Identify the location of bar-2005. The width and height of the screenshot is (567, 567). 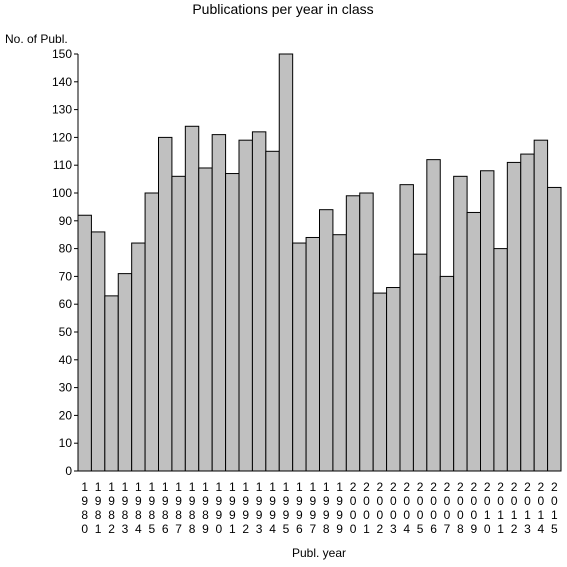
(420, 362).